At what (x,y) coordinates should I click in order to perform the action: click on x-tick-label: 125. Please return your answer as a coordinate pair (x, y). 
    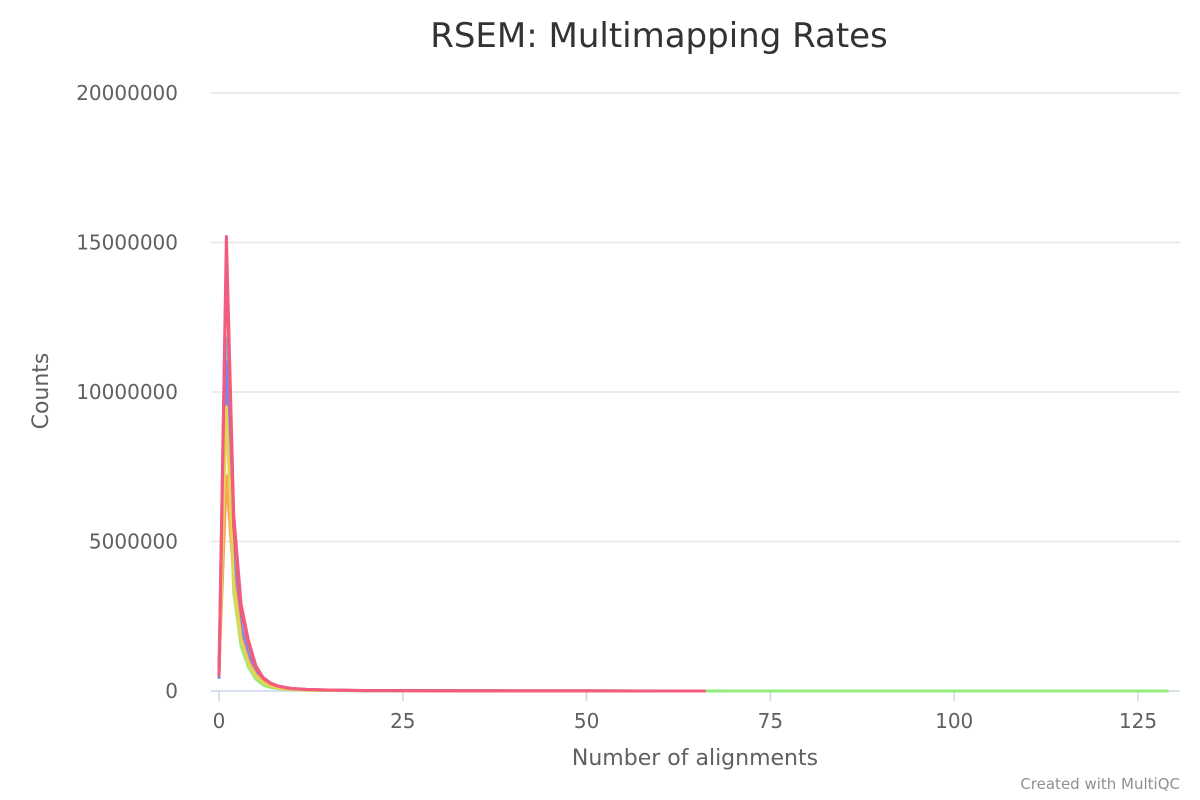
    Looking at the image, I should click on (1138, 721).